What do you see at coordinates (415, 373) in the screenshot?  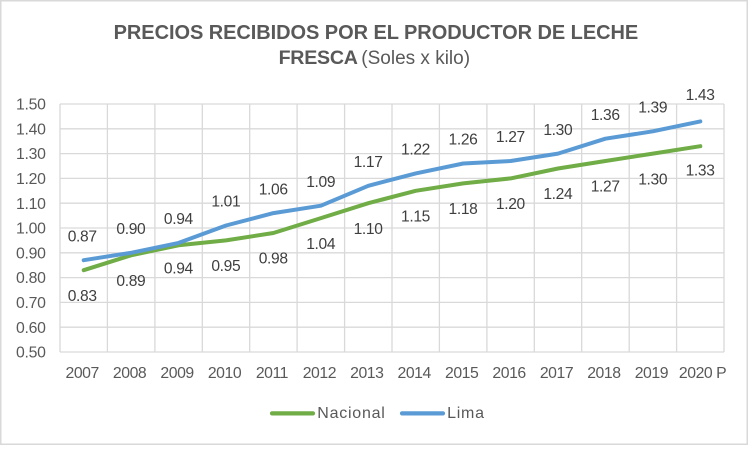 I see `svg-text: 2014` at bounding box center [415, 373].